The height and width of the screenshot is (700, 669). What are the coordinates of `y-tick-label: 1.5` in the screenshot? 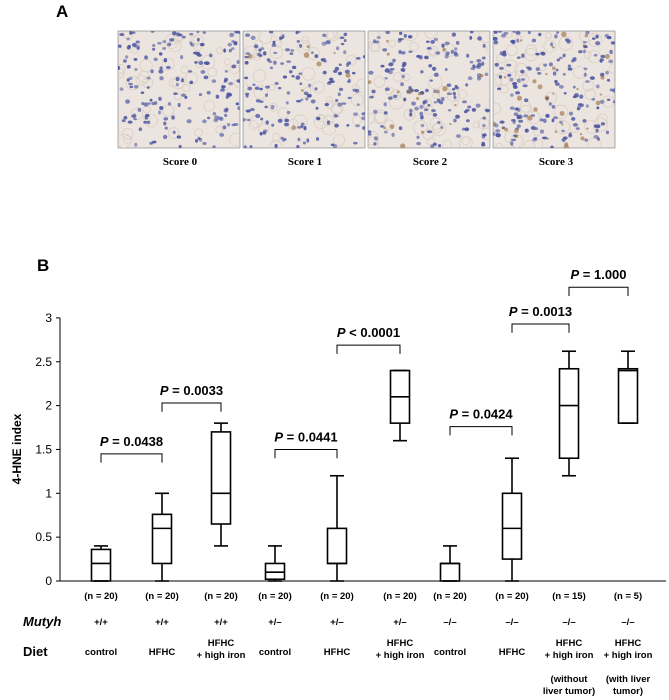 It's located at (43, 449).